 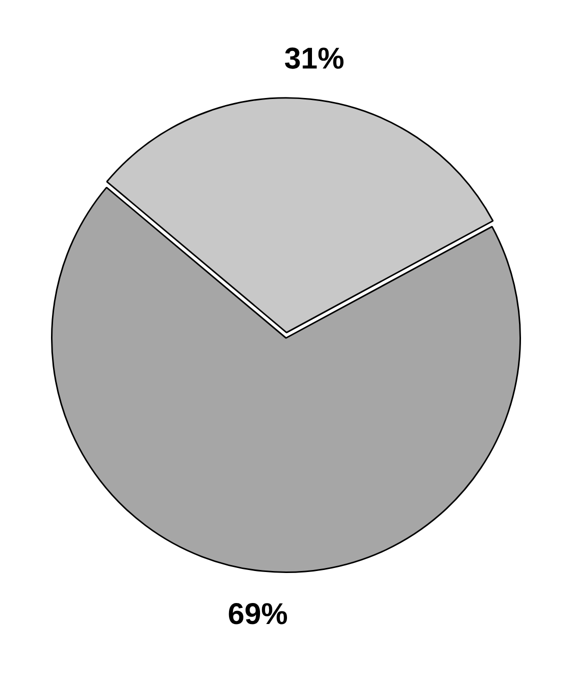 I want to click on data-label: 69%, so click(x=258, y=615).